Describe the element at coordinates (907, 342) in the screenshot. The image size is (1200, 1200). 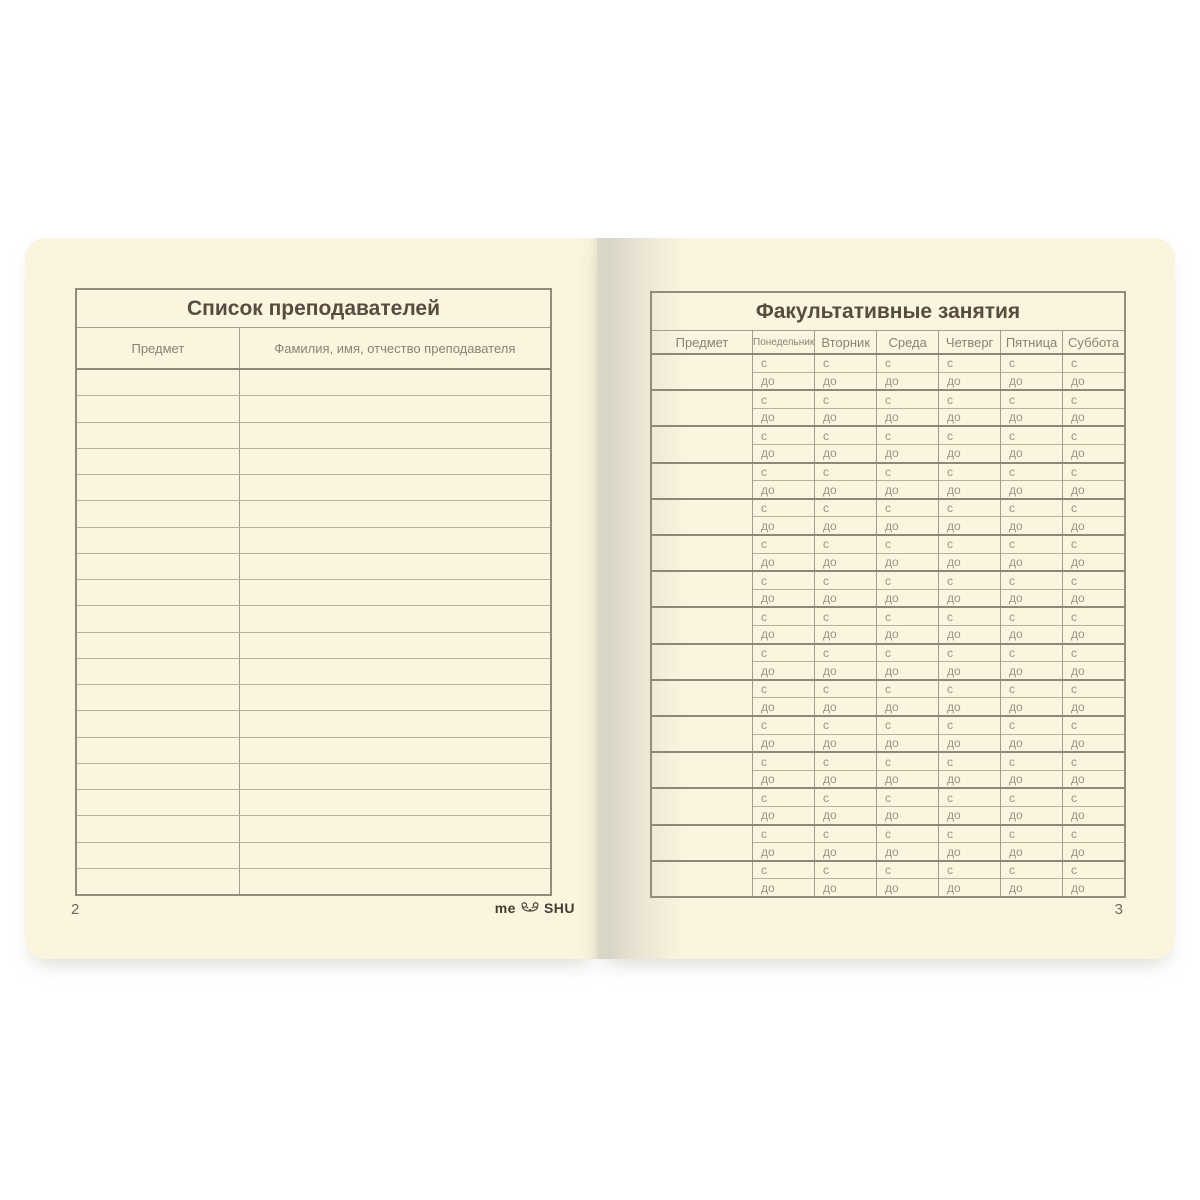
I see `electives-header-wednesday: Среда` at that location.